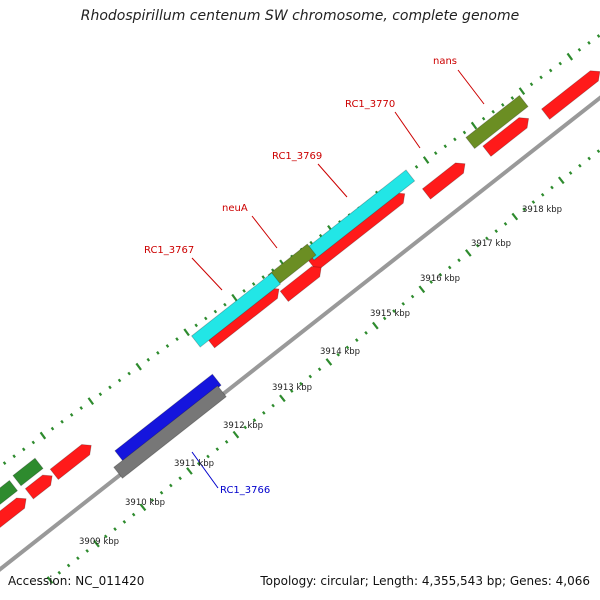 This screenshot has height=600, width=600. Describe the element at coordinates (245, 490) in the screenshot. I see `gene-label: RC1_3766` at that location.